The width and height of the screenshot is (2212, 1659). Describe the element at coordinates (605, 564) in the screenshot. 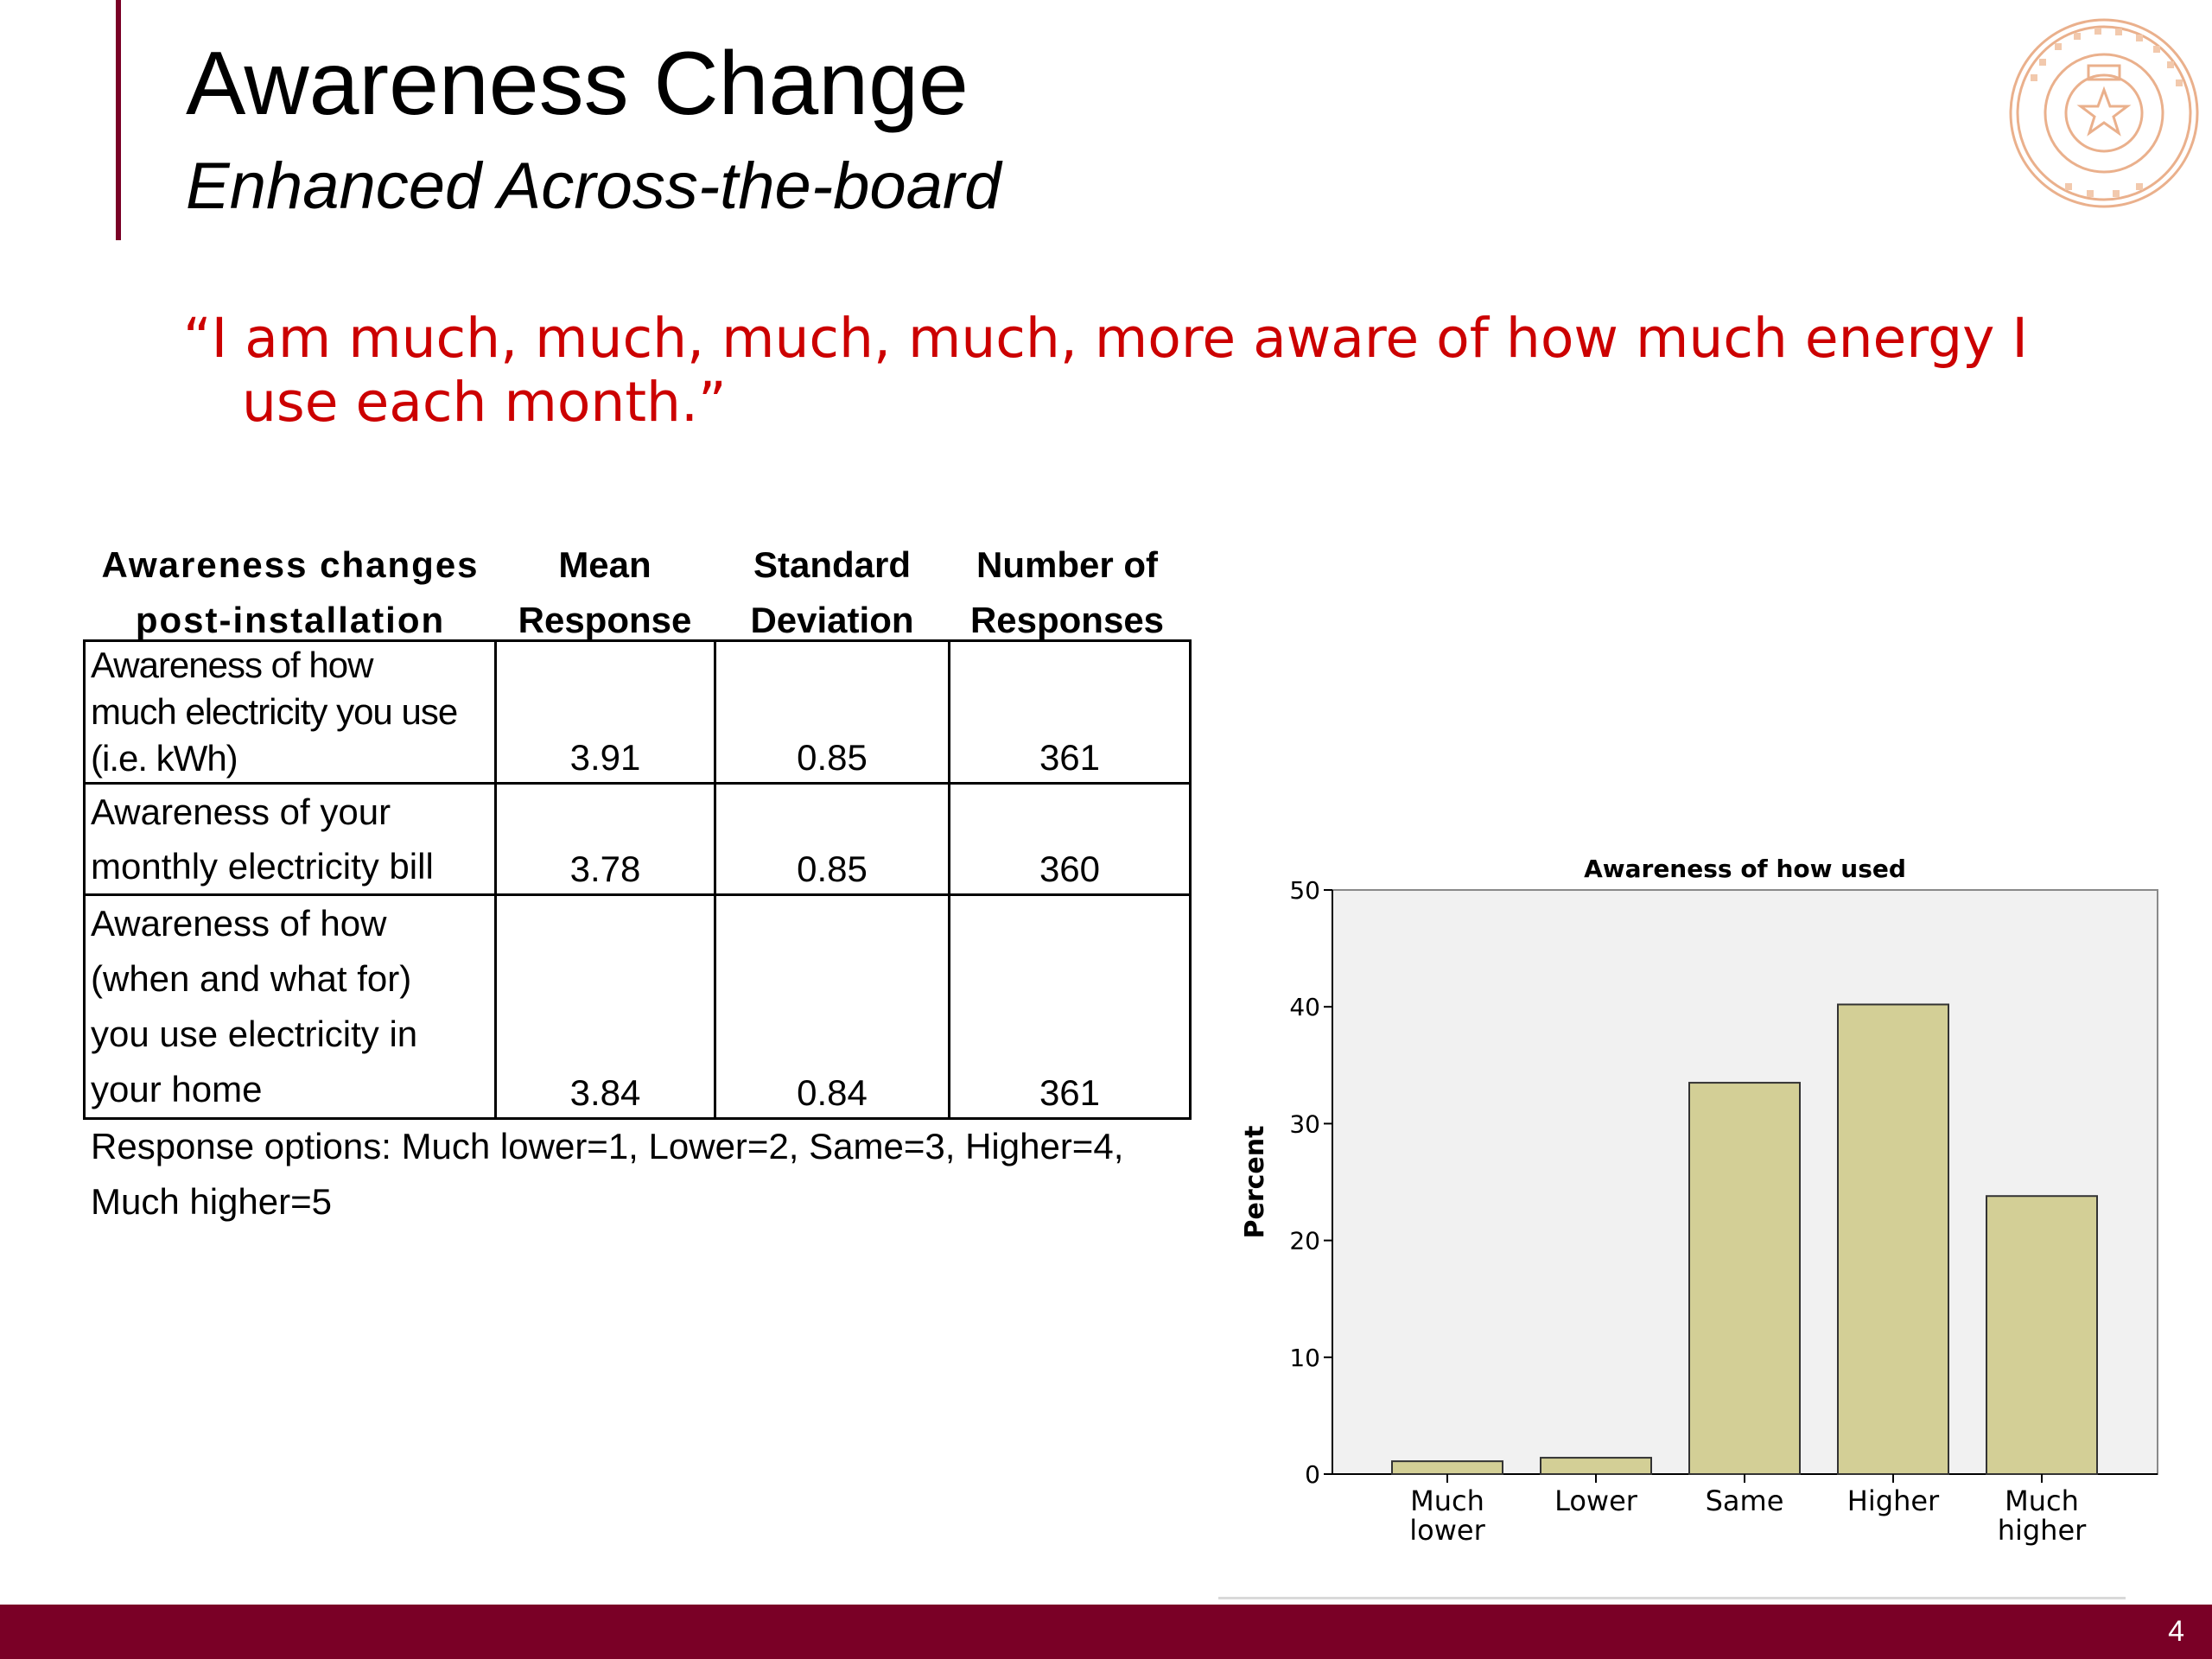

I see `header-mean-line-1: Mean` at that location.